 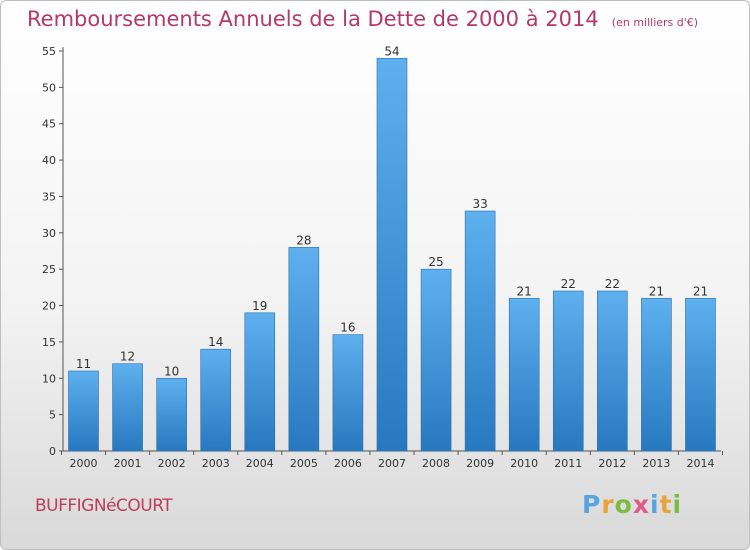 I want to click on x-tick-label: 2008, so click(x=436, y=463).